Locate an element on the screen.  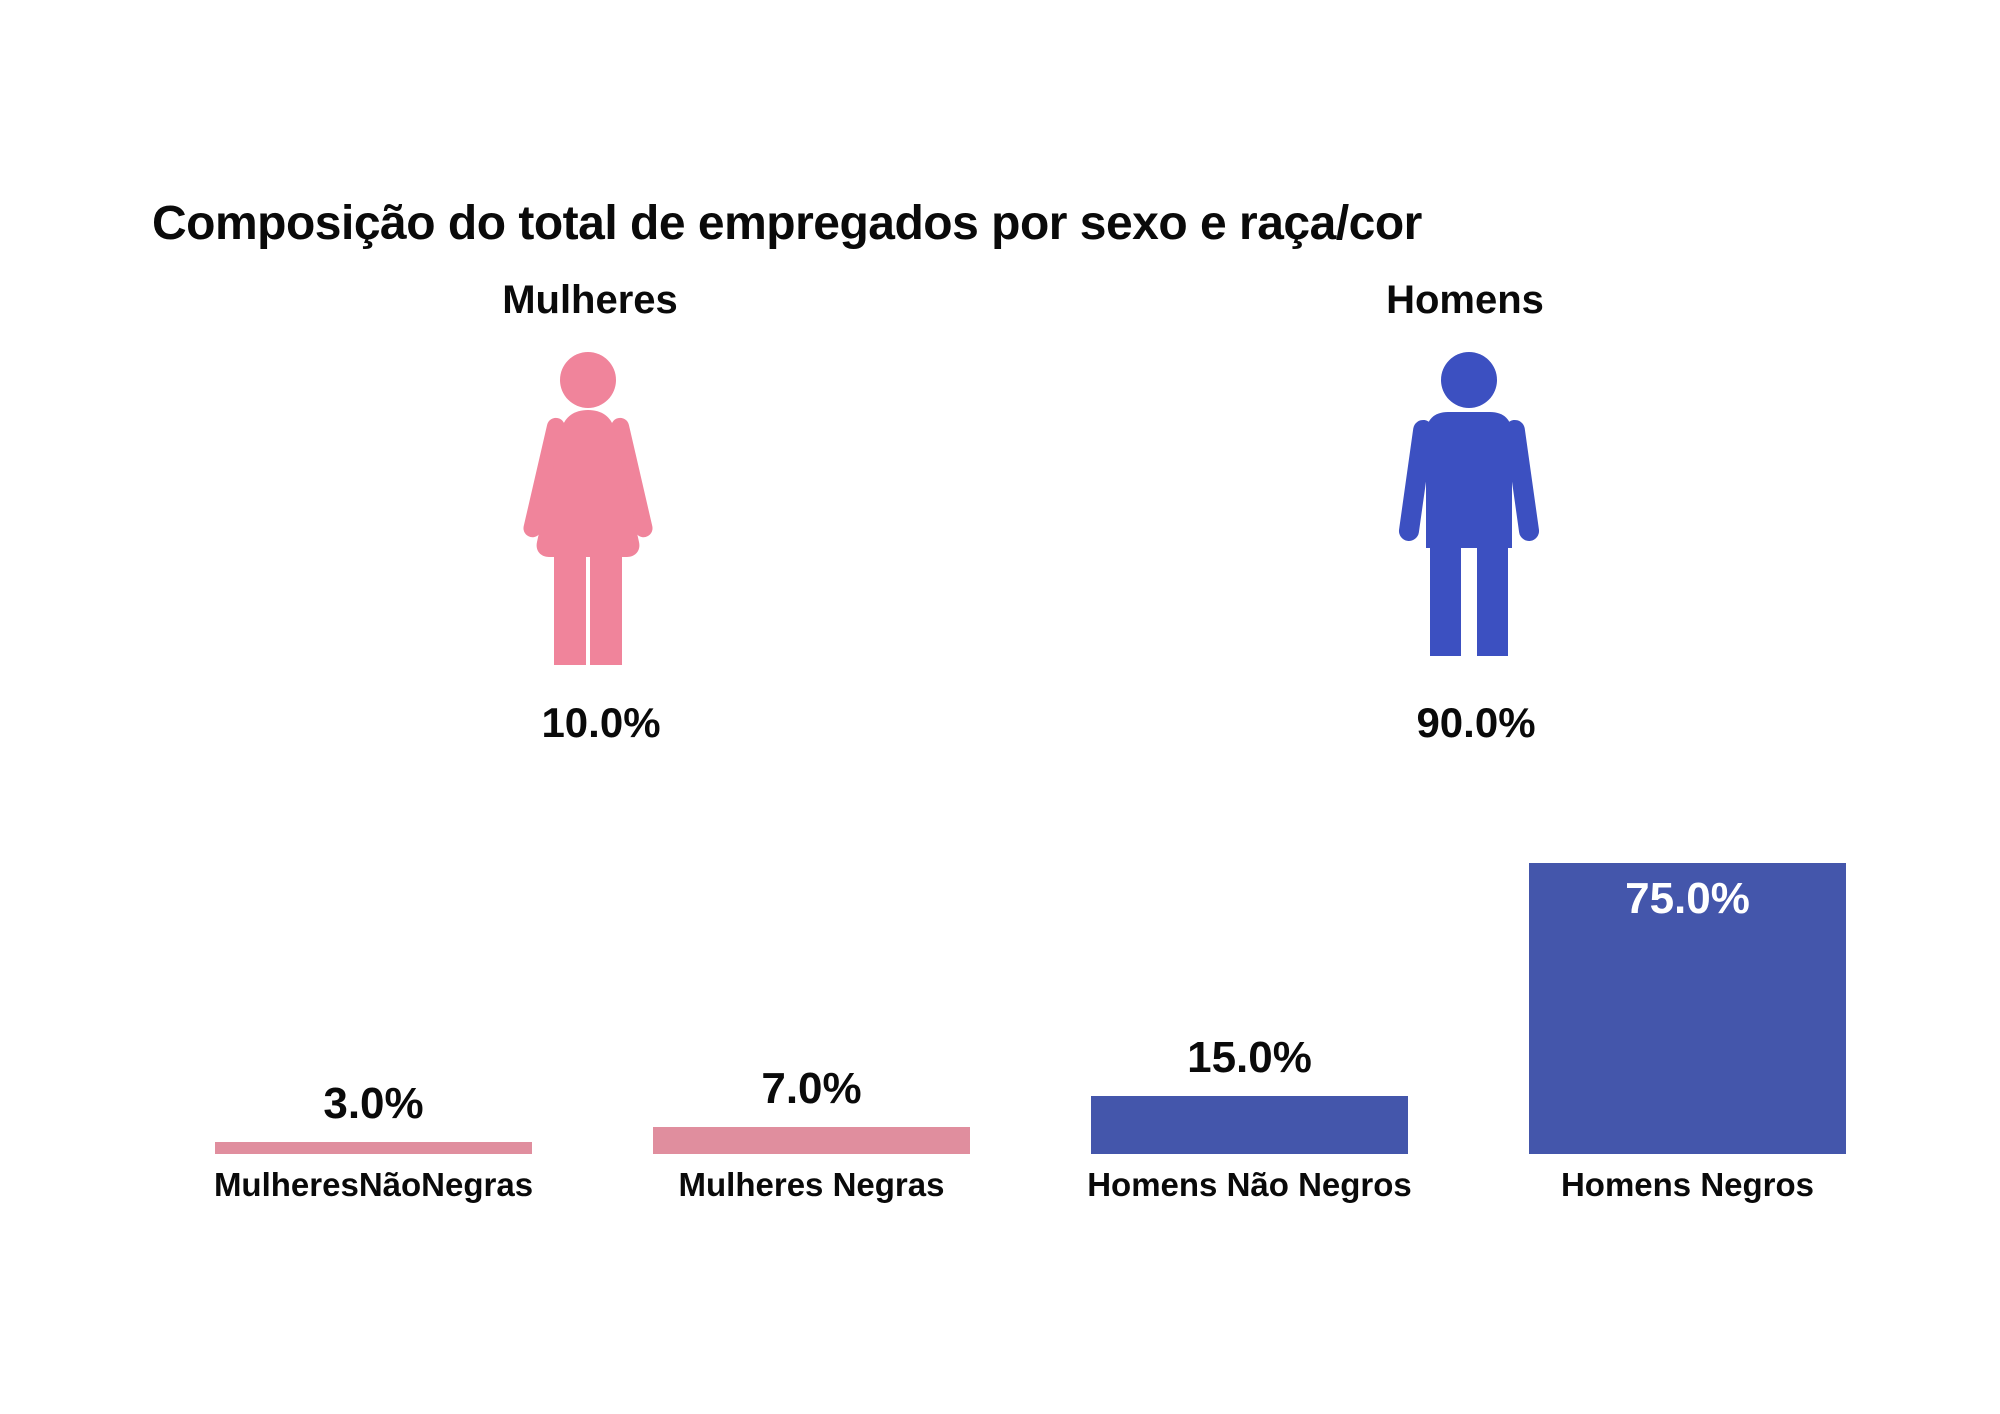
female-percentage-label: 10.0% is located at coordinates (601, 722).